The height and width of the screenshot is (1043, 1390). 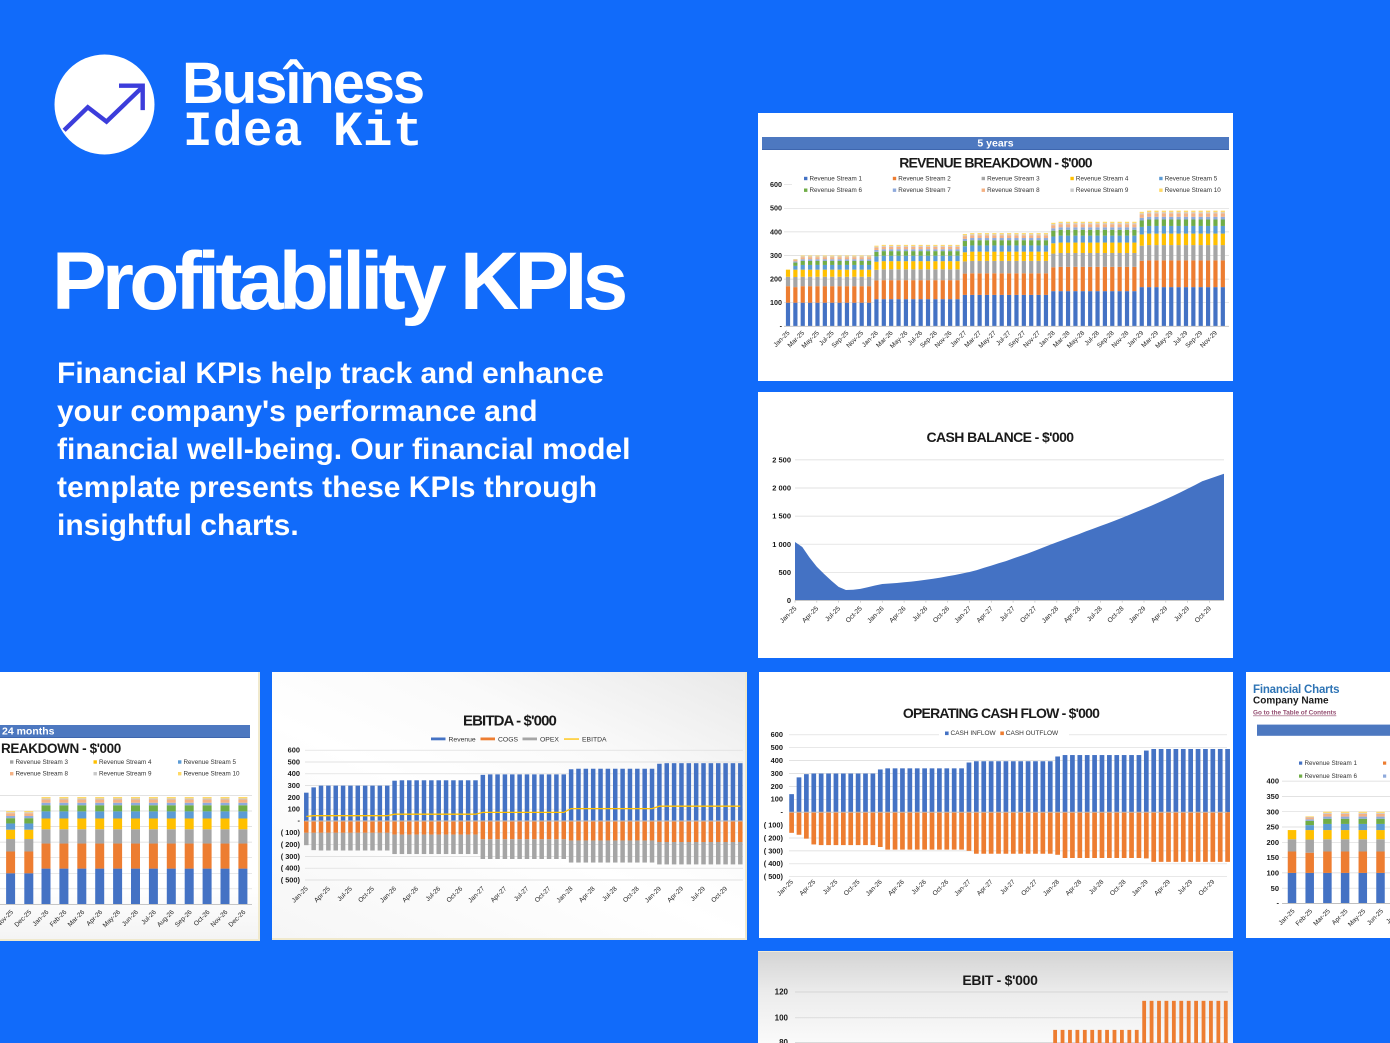 What do you see at coordinates (631, 894) in the screenshot?
I see `svg-text: Oct-28` at bounding box center [631, 894].